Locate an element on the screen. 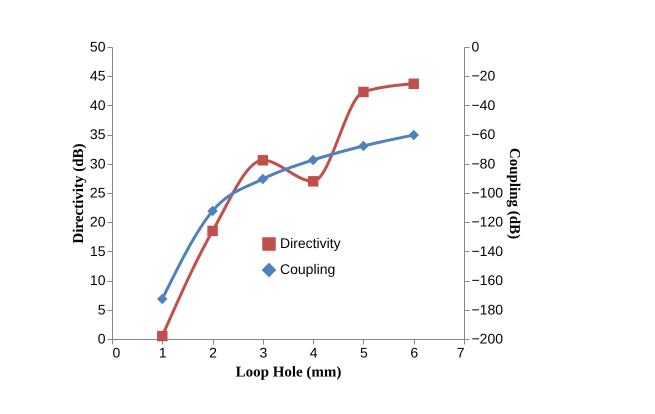  y-tick-label: 40 is located at coordinates (98, 104).